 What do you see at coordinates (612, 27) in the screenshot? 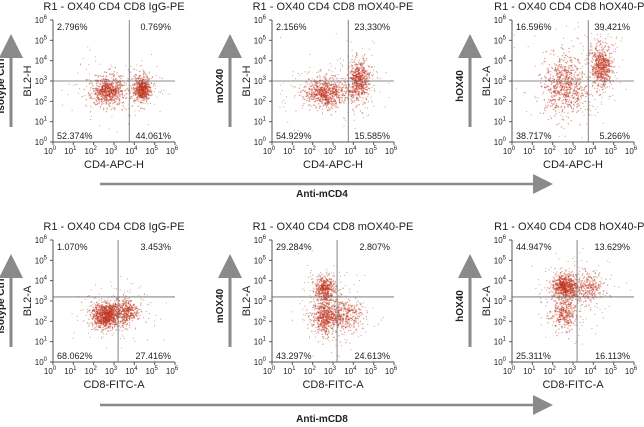
I see `quadrant-upper-right-pct: 39.421%` at bounding box center [612, 27].